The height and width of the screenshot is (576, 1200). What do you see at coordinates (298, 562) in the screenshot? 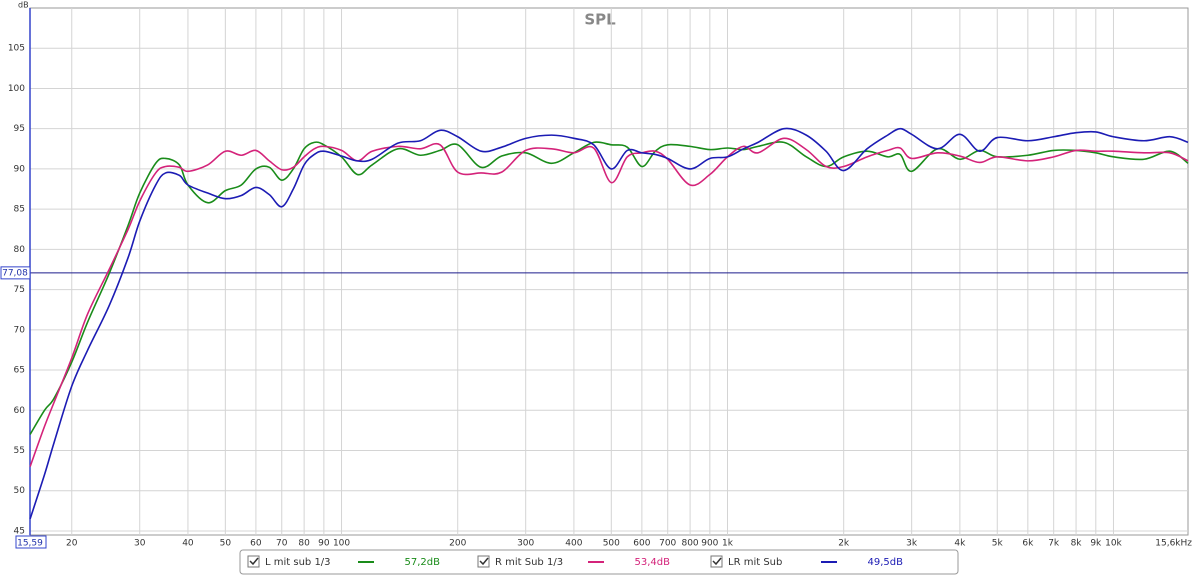
I see `legend-name: L mit sub 1/3` at bounding box center [298, 562].